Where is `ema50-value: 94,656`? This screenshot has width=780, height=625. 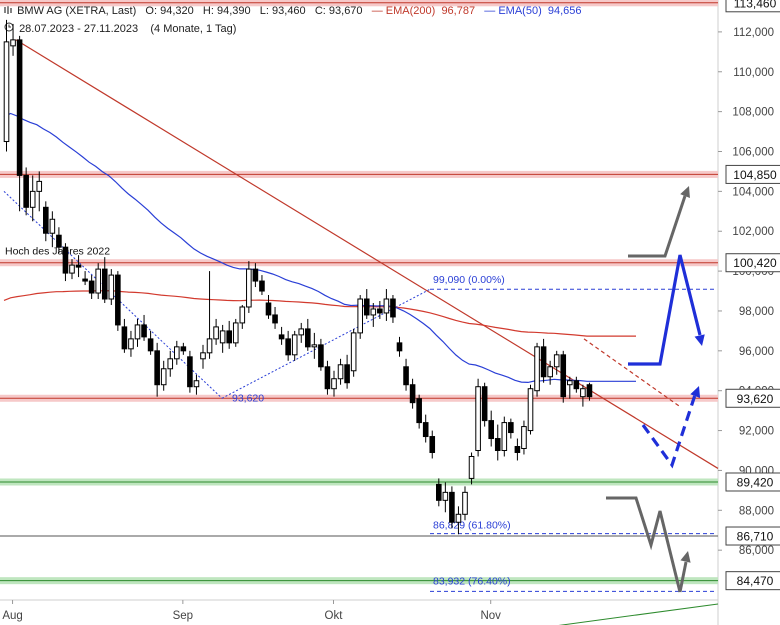 ema50-value: 94,656 is located at coordinates (564, 11).